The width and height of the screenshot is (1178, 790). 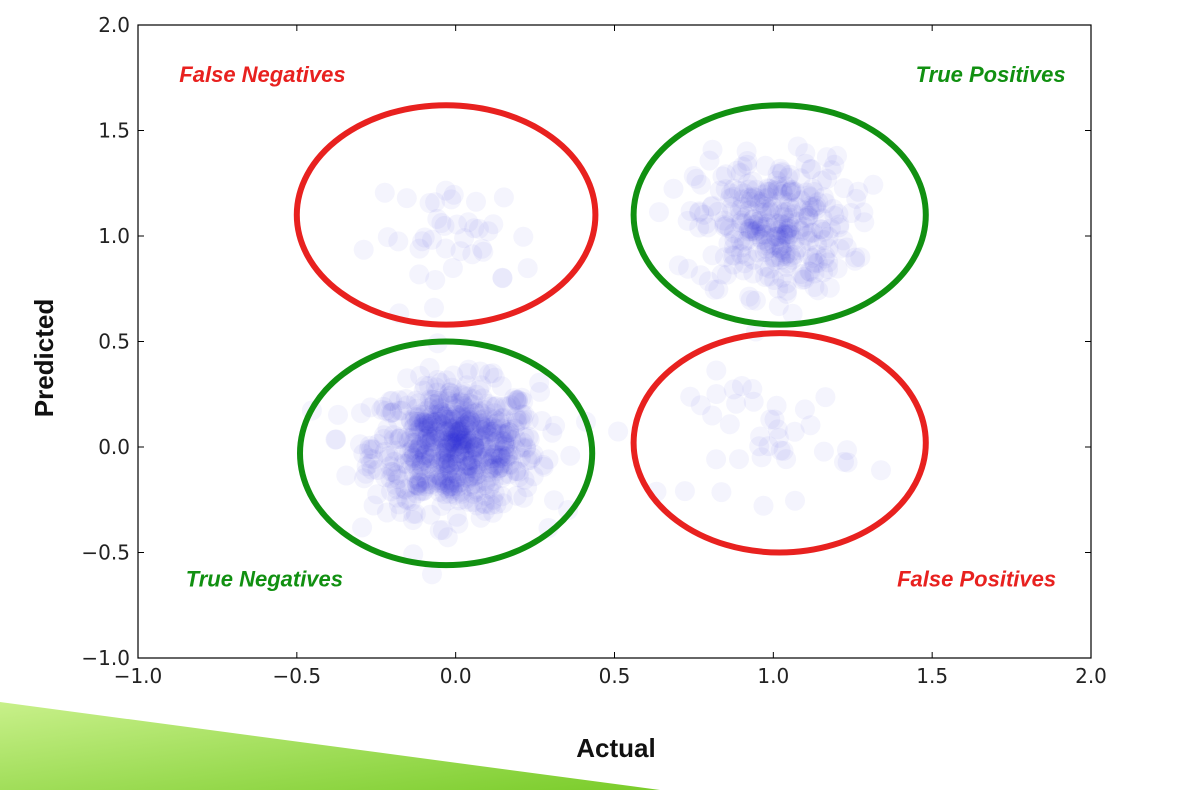 I want to click on x-tick-label: 0.0, so click(x=456, y=676).